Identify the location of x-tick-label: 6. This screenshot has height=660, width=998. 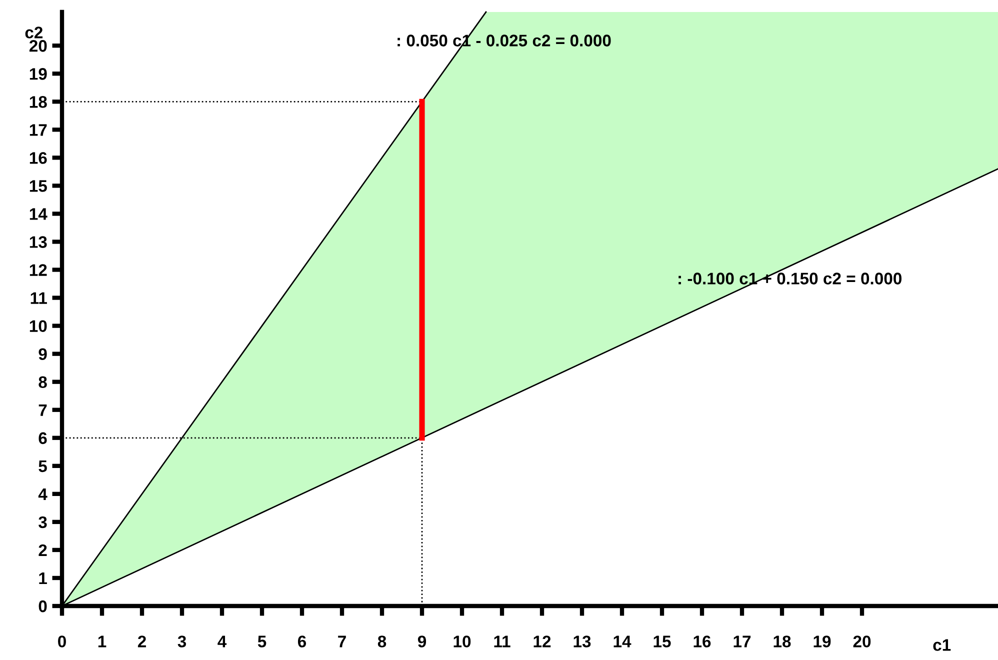
(302, 642).